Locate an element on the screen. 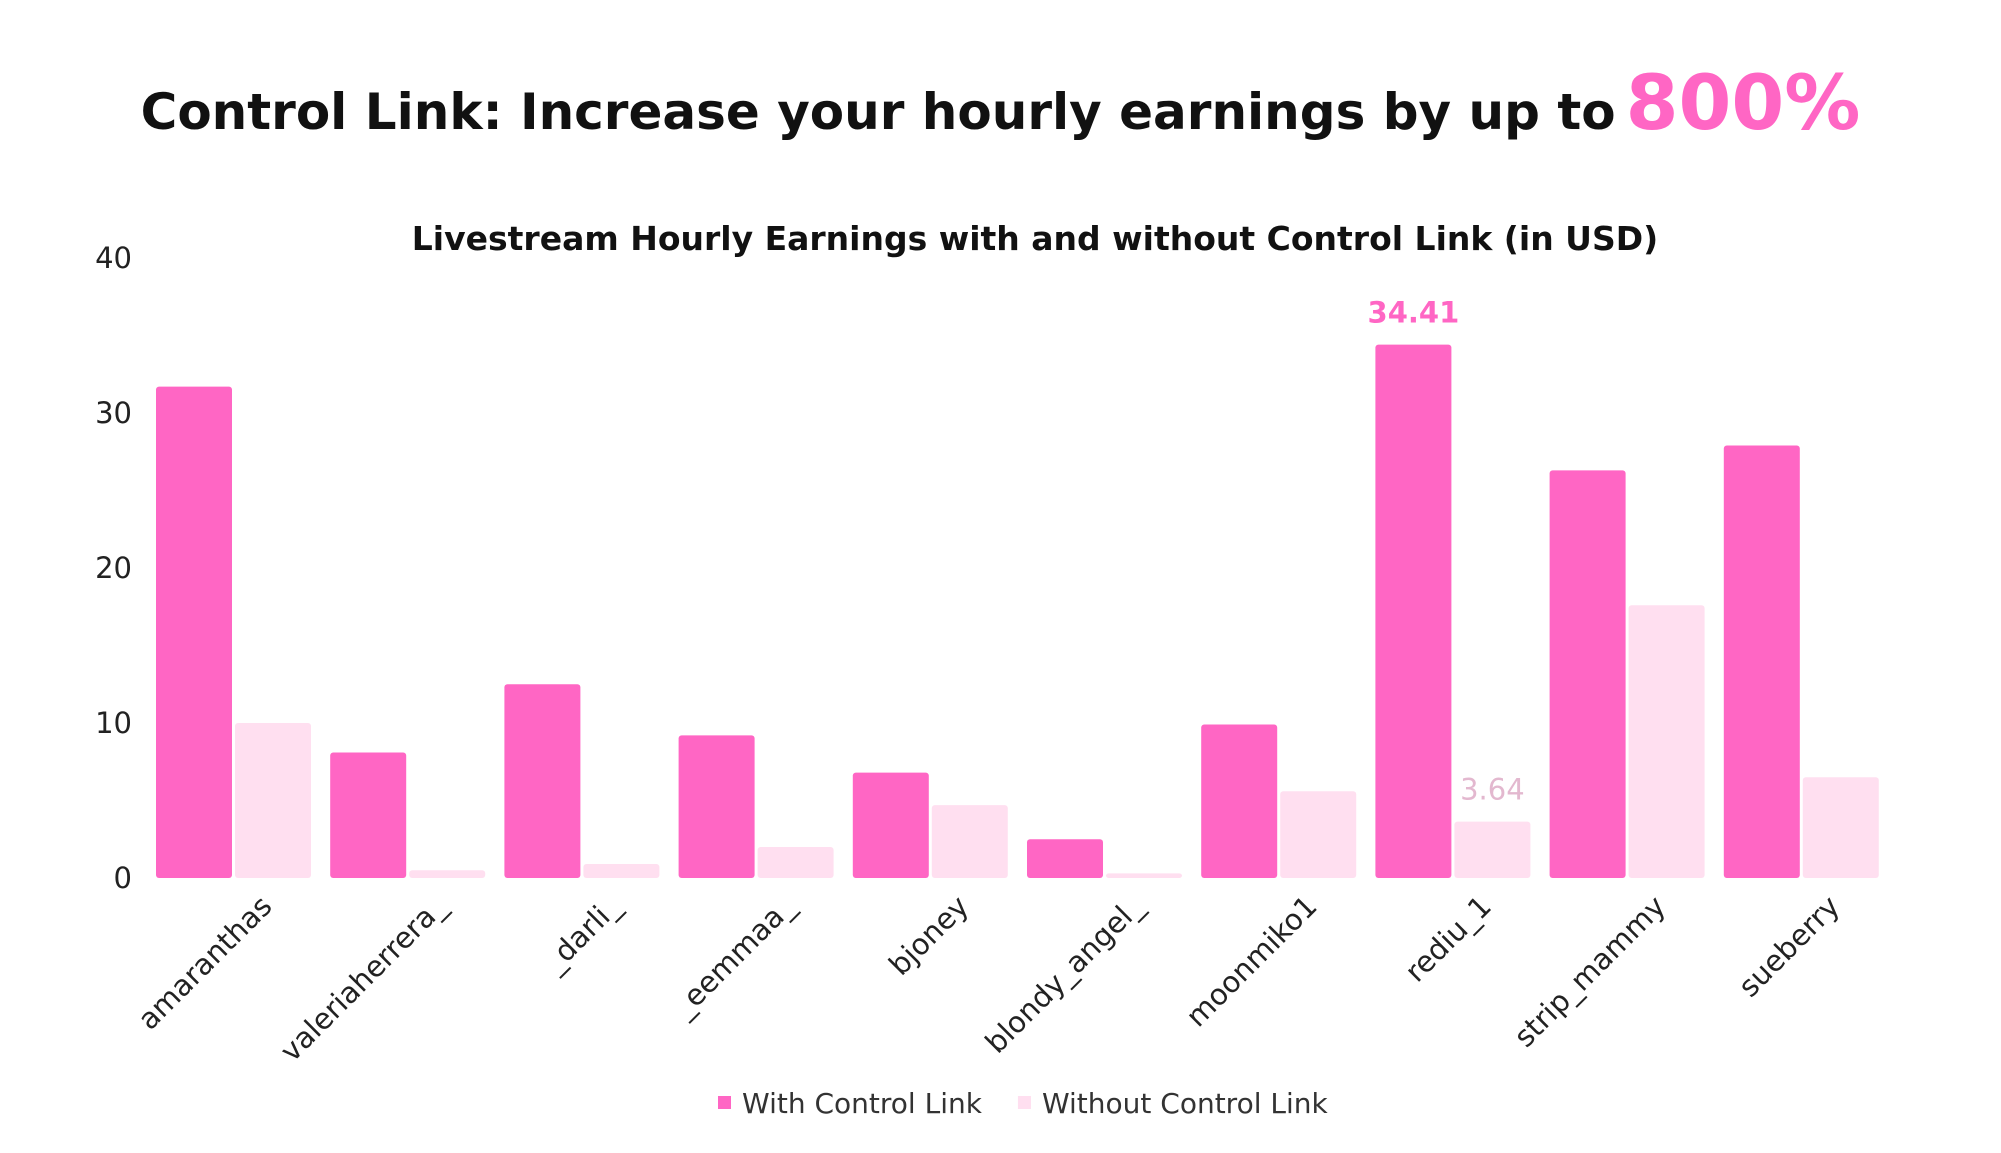 This screenshot has height=1153, width=2001. x-tick-label: strip_mammy is located at coordinates (1589, 971).